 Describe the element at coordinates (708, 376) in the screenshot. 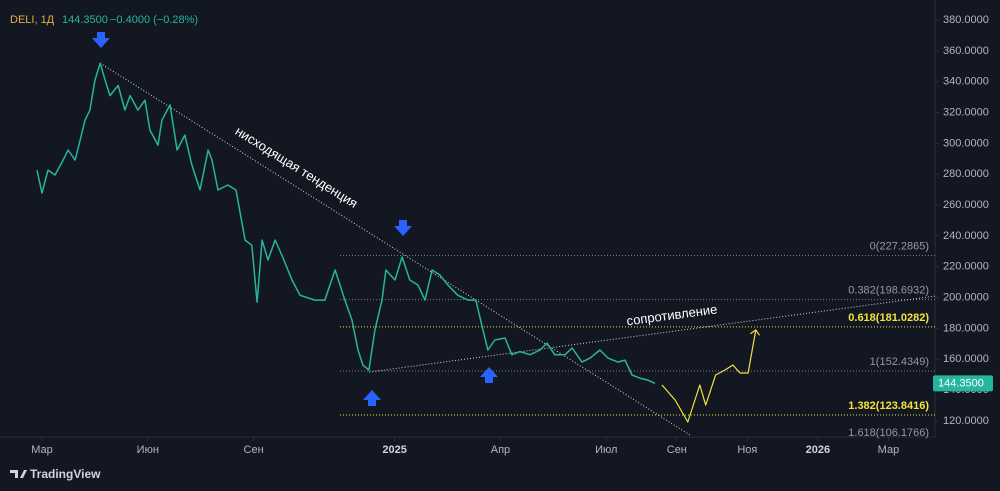

I see `projection-line` at that location.